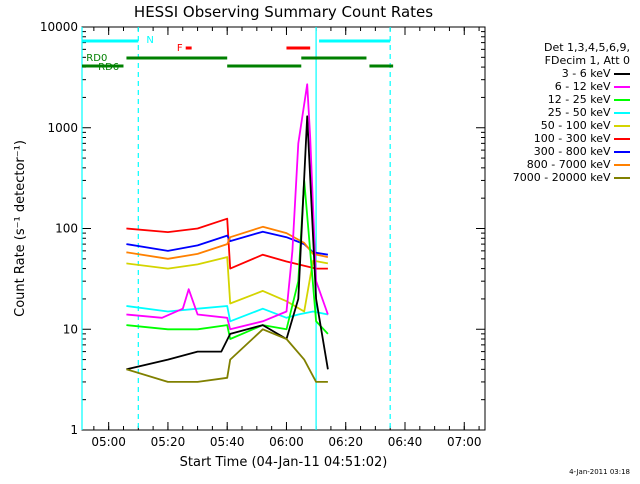  What do you see at coordinates (180, 48) in the screenshot?
I see `flag-label-f: F` at bounding box center [180, 48].